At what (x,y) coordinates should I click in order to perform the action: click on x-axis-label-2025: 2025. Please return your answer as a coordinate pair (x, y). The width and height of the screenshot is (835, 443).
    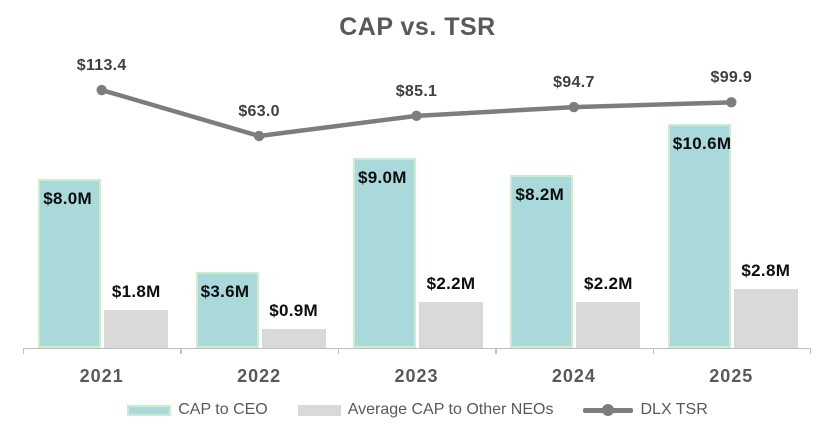
    Looking at the image, I should click on (731, 376).